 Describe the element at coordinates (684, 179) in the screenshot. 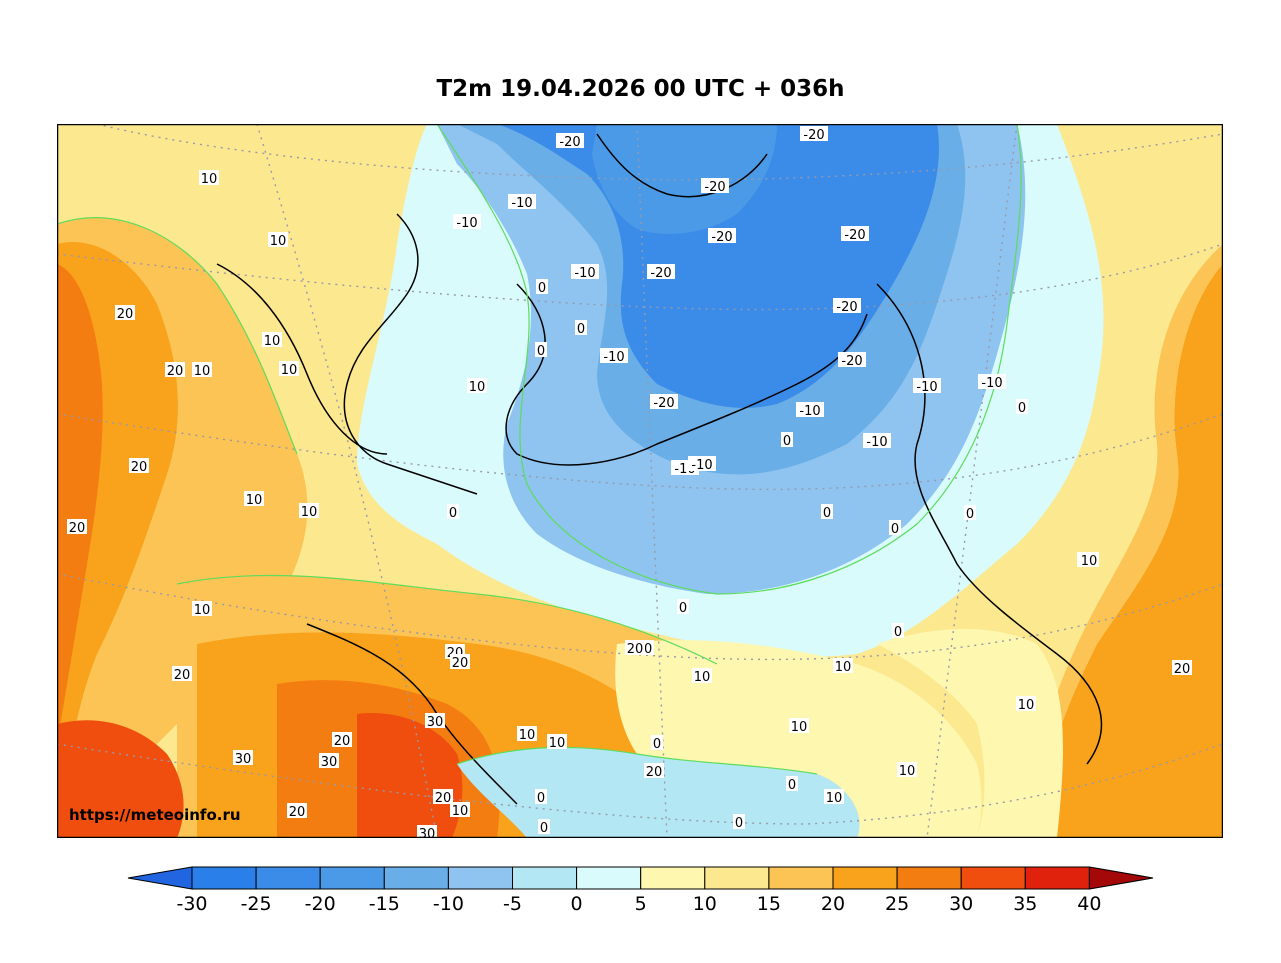

I see `greenland-region` at that location.